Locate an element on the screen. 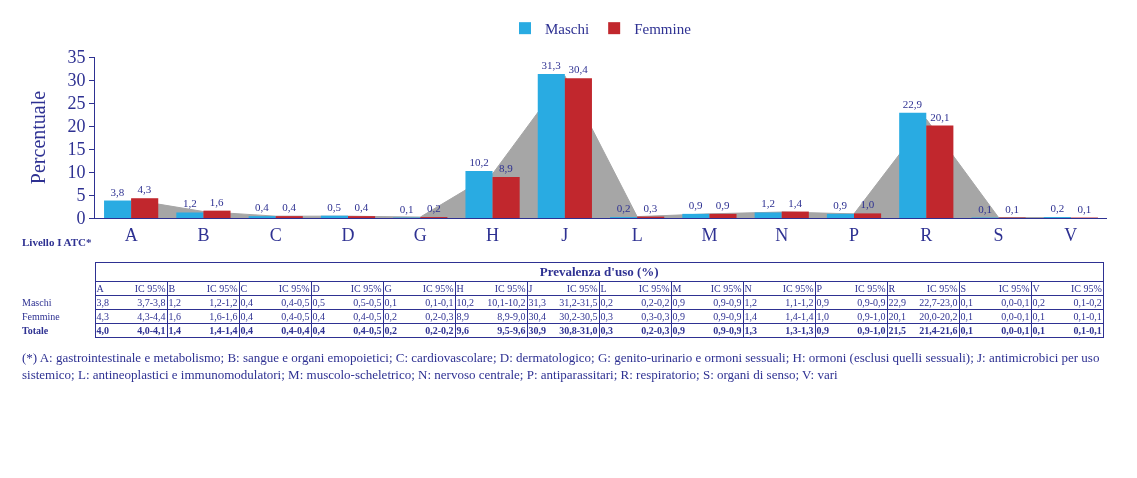 Image resolution: width=1137 pixels, height=478 pixels. text: 30,8-31,0 is located at coordinates (575, 330).